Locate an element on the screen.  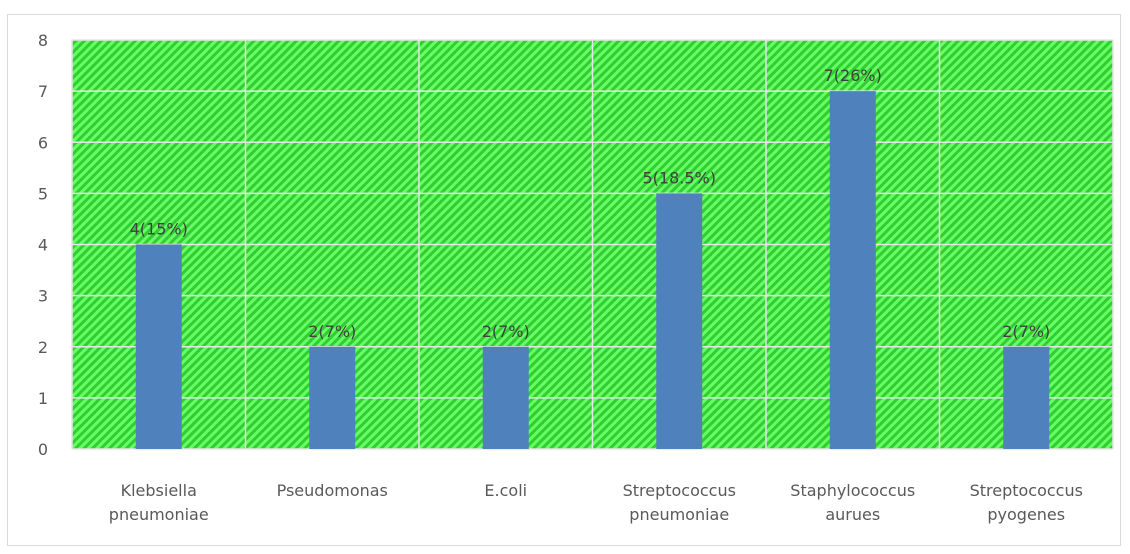
data-label: 4(15%) is located at coordinates (159, 229).